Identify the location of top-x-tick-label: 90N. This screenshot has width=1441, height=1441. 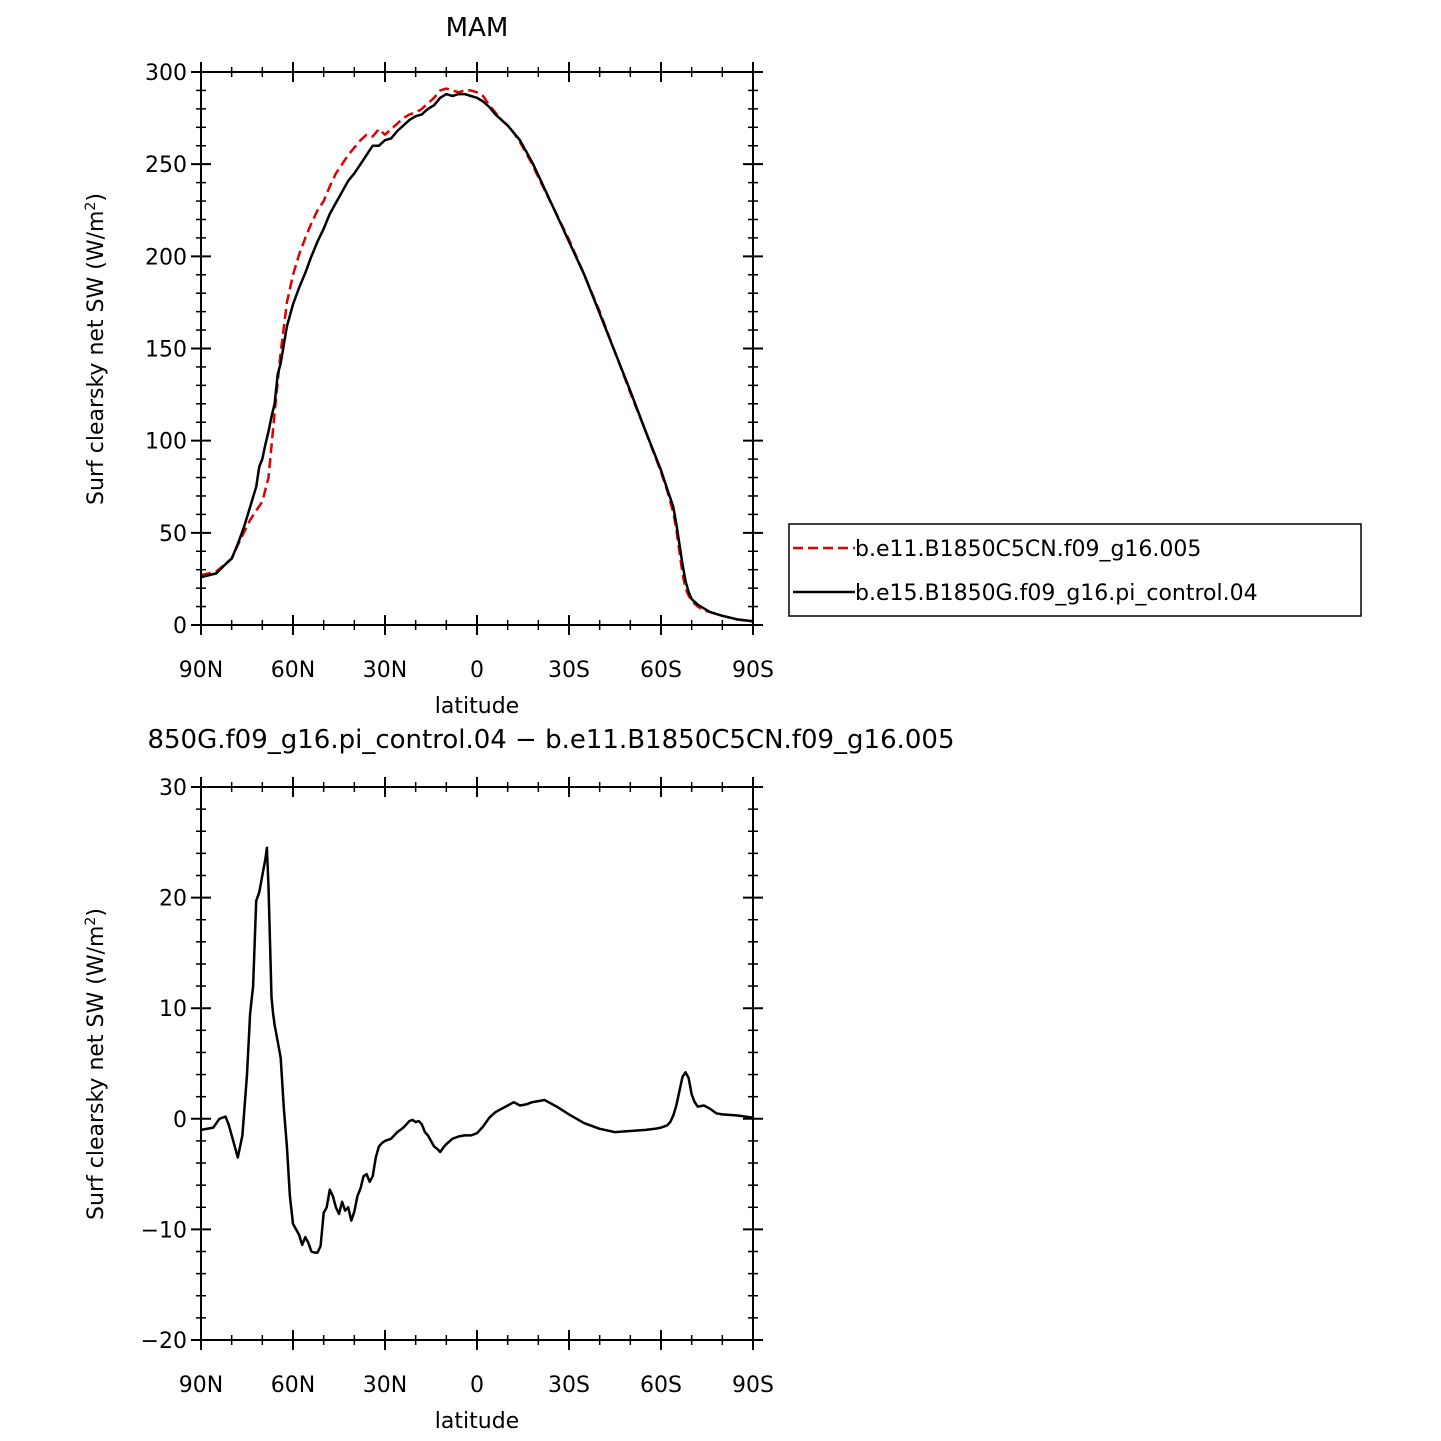
(201, 670).